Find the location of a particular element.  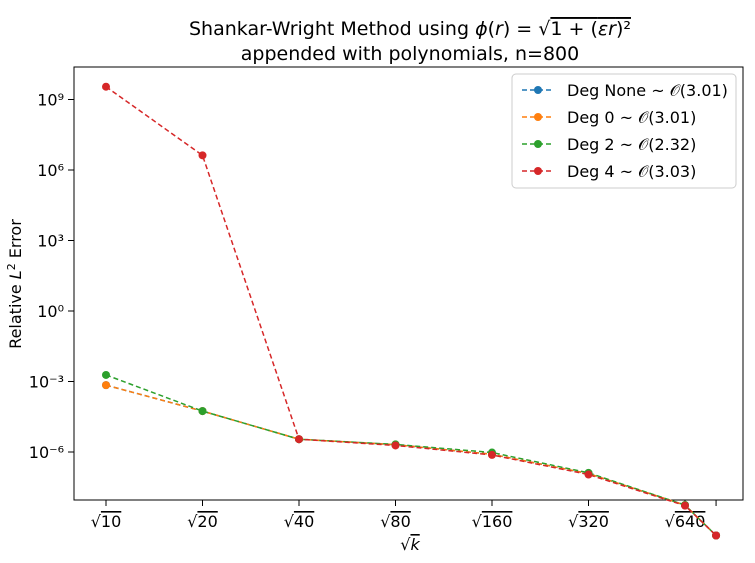

legend-label: Deg 0 ~ 𝒪(3.01) is located at coordinates (631, 117).